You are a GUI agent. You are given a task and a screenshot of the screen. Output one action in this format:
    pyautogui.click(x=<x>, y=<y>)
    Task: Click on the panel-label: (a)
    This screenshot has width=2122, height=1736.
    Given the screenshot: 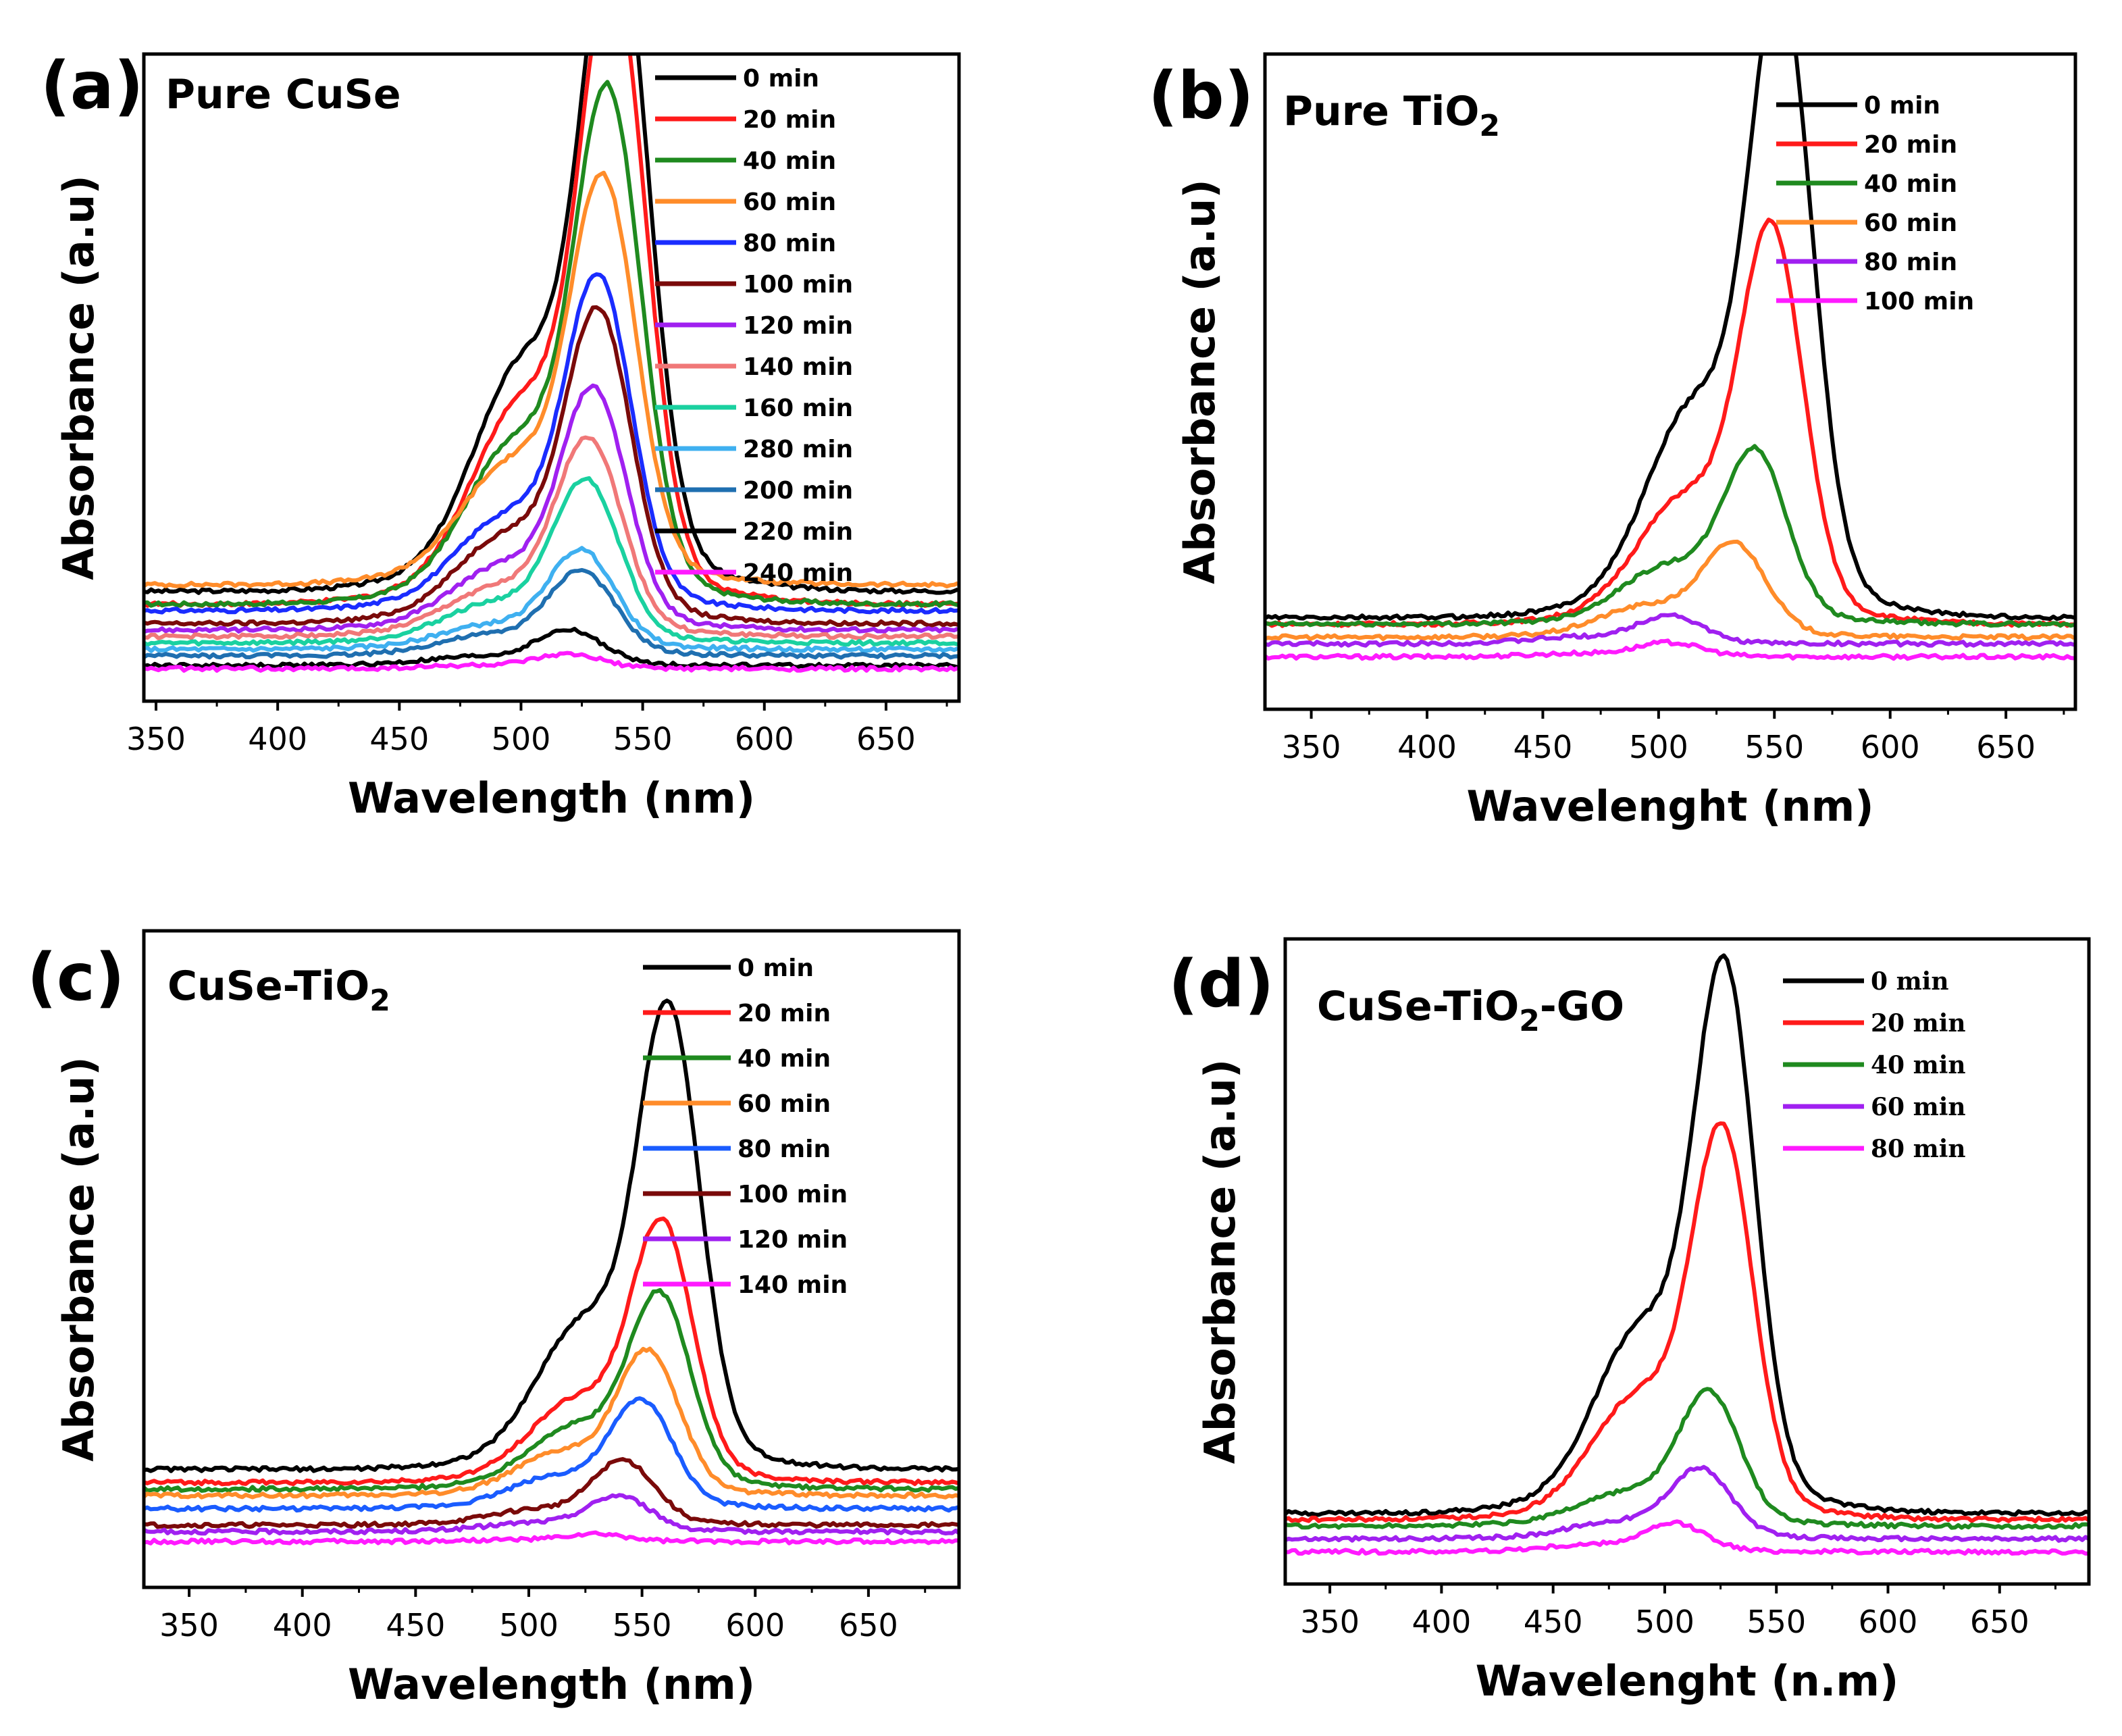 What is the action you would take?
    pyautogui.click(x=92, y=86)
    